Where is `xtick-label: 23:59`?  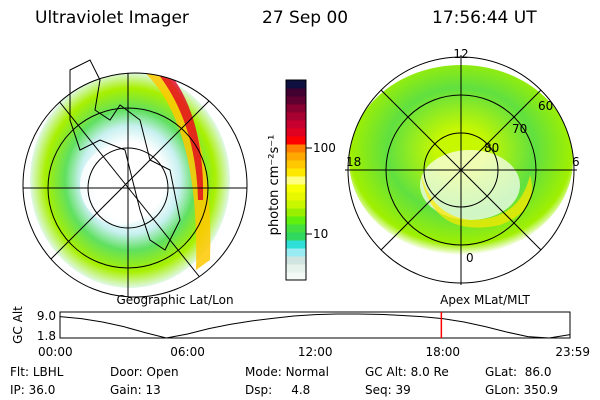 xtick-label: 23:59 is located at coordinates (572, 352).